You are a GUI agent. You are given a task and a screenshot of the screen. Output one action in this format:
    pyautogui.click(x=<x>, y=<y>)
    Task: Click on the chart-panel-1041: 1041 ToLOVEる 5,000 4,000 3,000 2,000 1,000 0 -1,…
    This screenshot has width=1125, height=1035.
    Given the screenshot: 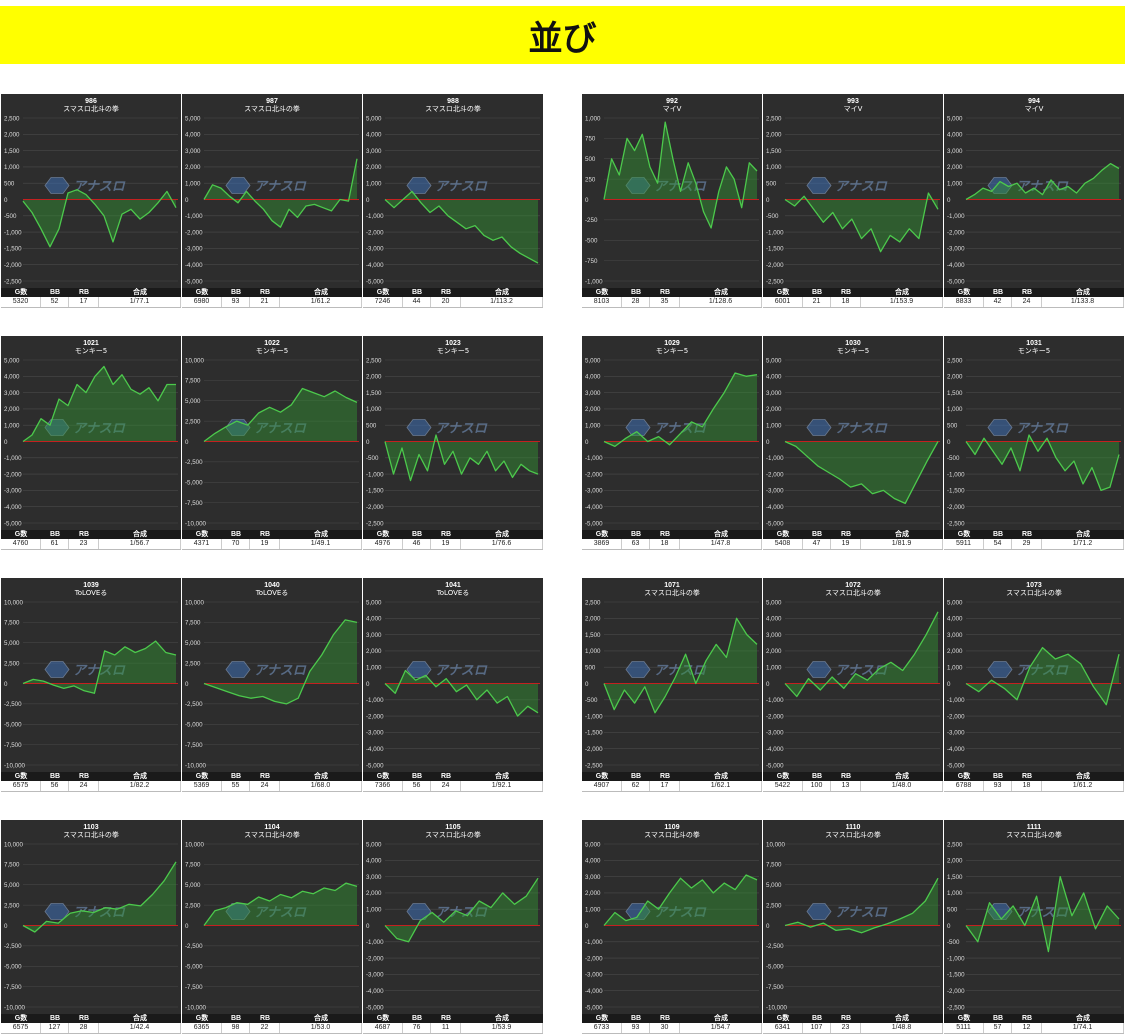 What is the action you would take?
    pyautogui.click(x=453, y=685)
    